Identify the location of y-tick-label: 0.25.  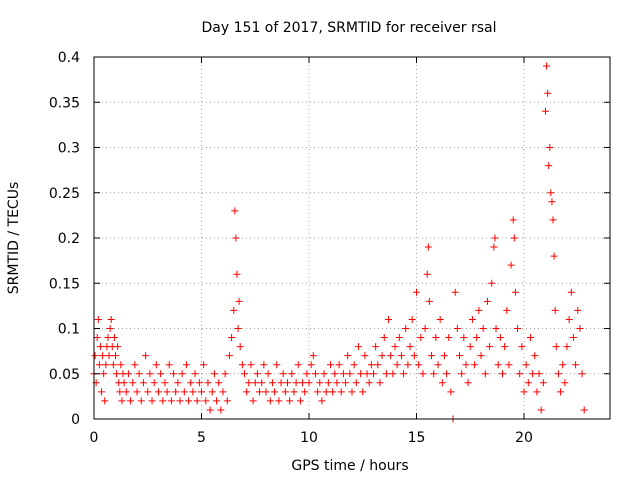
(64, 194).